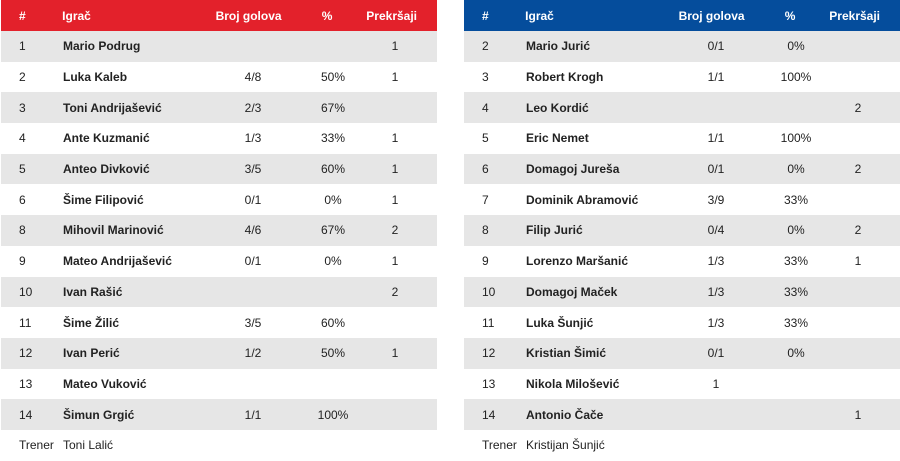  Describe the element at coordinates (253, 107) in the screenshot. I see `player-goals: 2/3` at that location.